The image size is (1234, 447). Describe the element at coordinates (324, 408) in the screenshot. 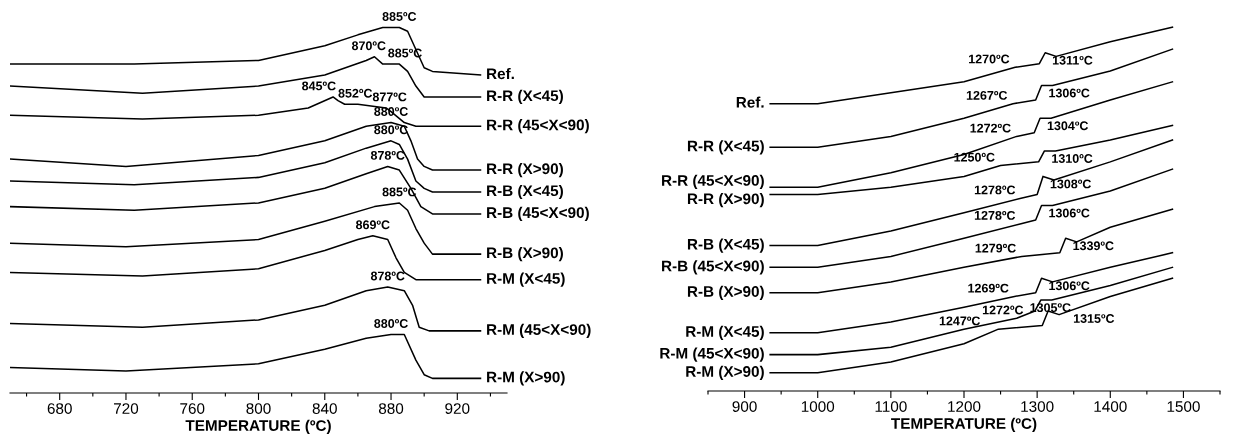

I see `x-tick-label: 840` at that location.